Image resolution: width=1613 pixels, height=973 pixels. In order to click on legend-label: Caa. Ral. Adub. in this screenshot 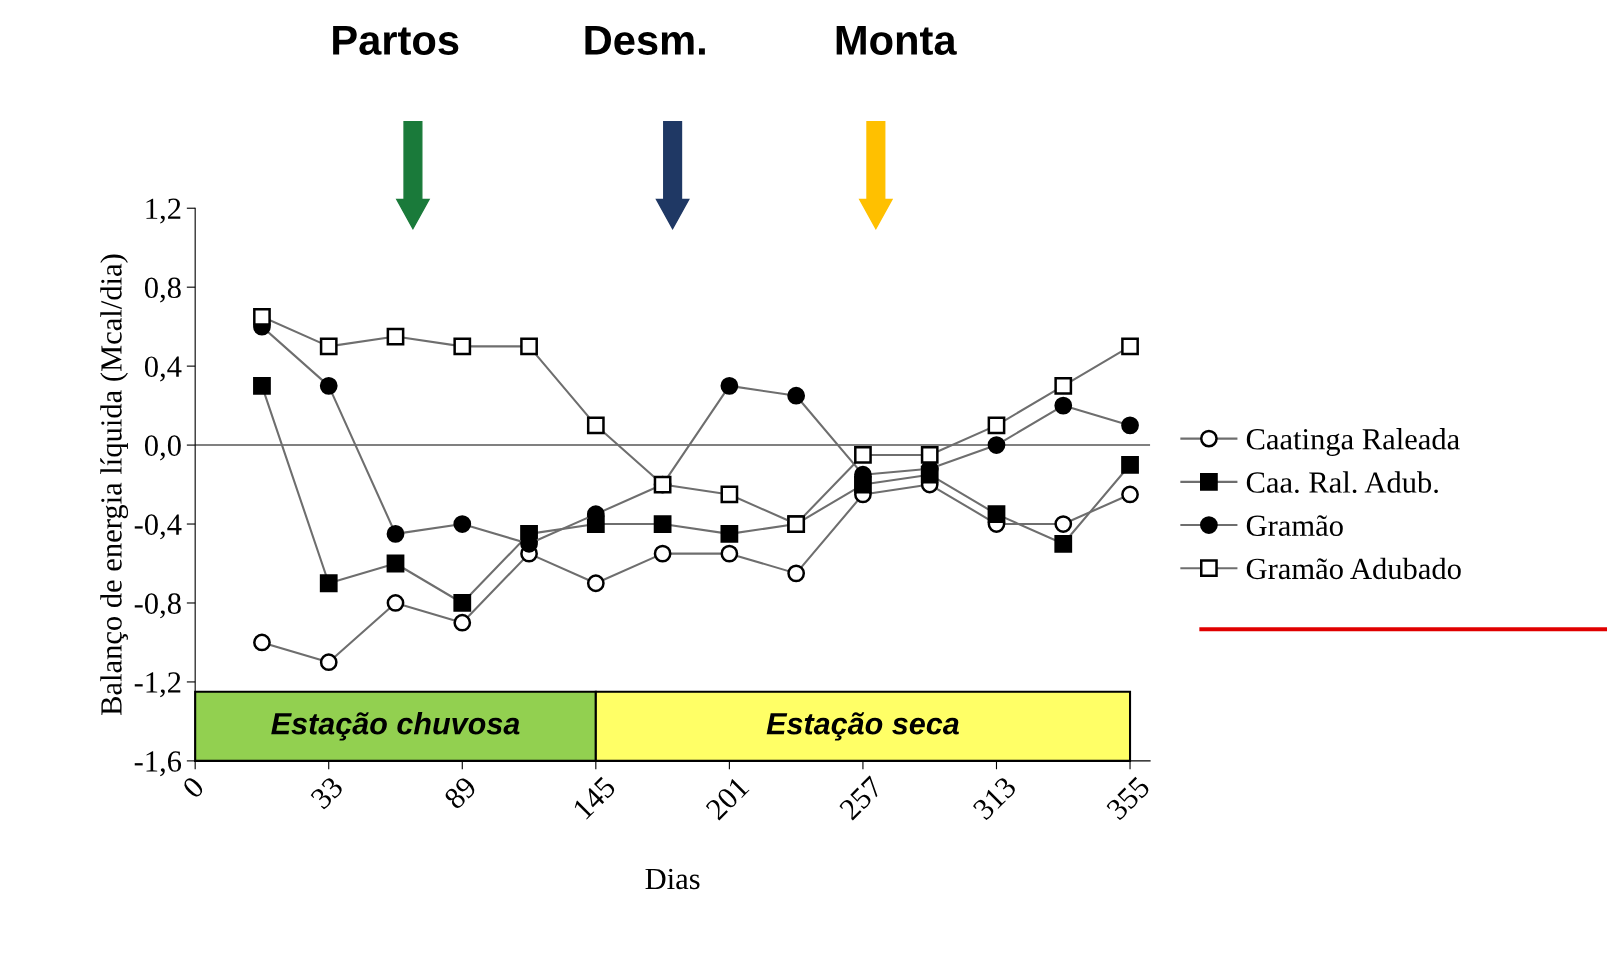, I will do `click(1342, 482)`.